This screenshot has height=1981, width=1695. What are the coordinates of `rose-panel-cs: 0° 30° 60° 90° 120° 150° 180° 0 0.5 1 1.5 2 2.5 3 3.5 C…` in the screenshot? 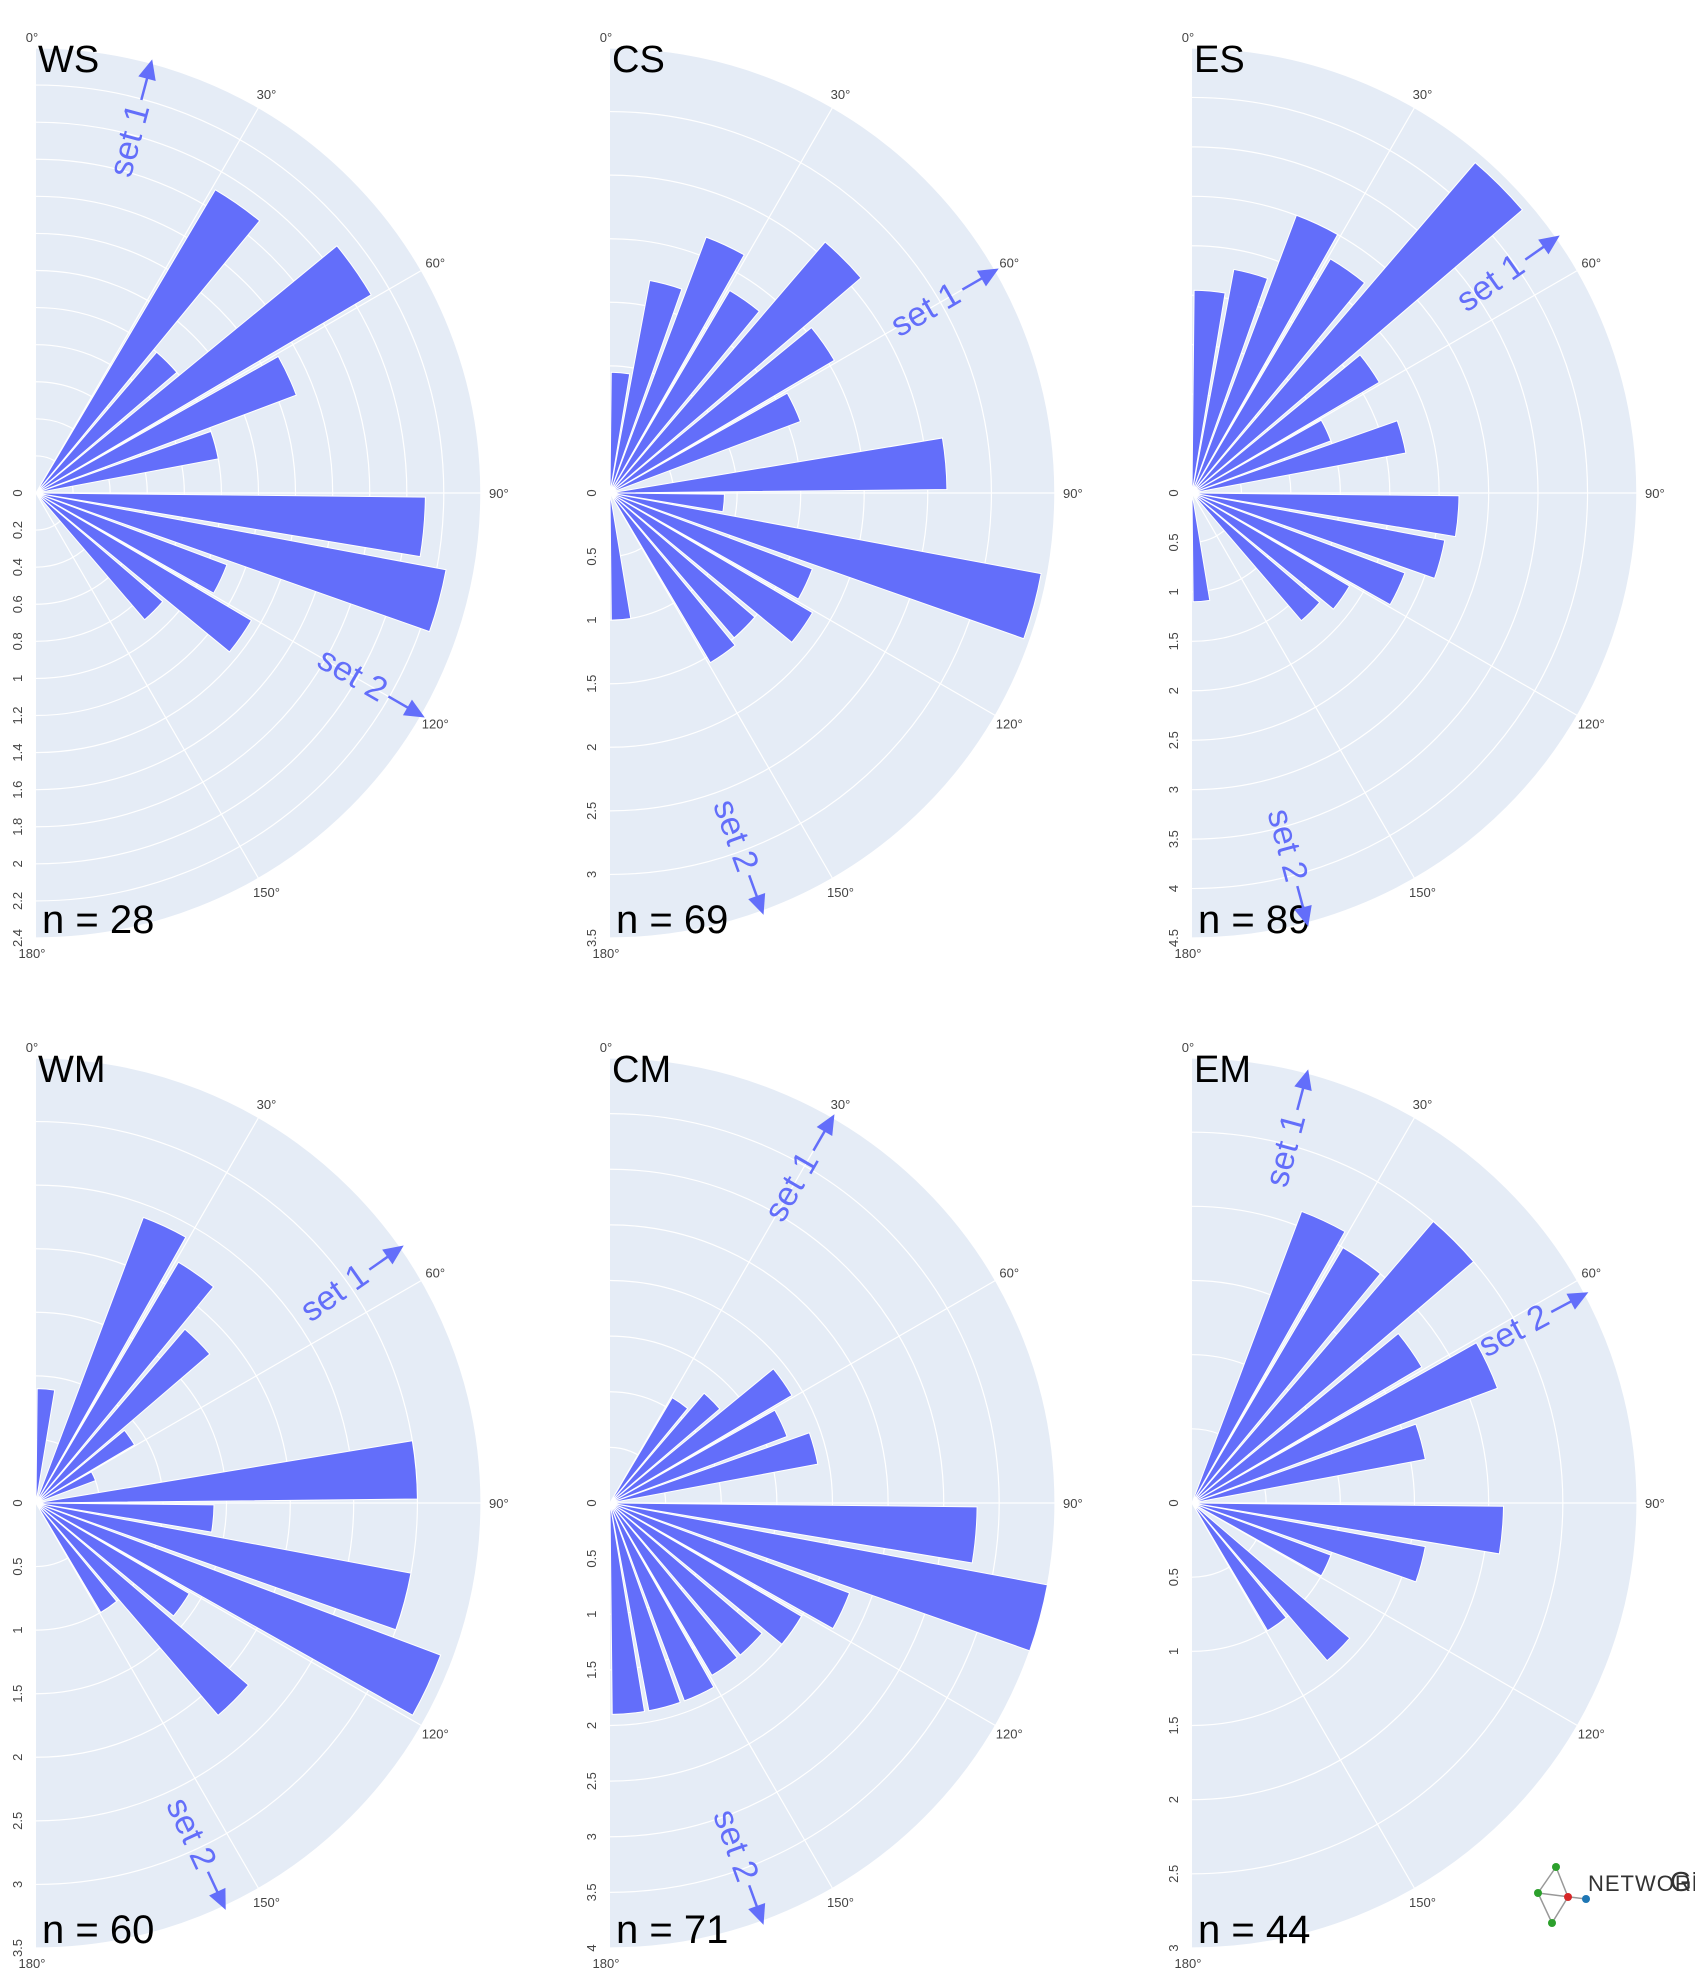 It's located at (833, 495).